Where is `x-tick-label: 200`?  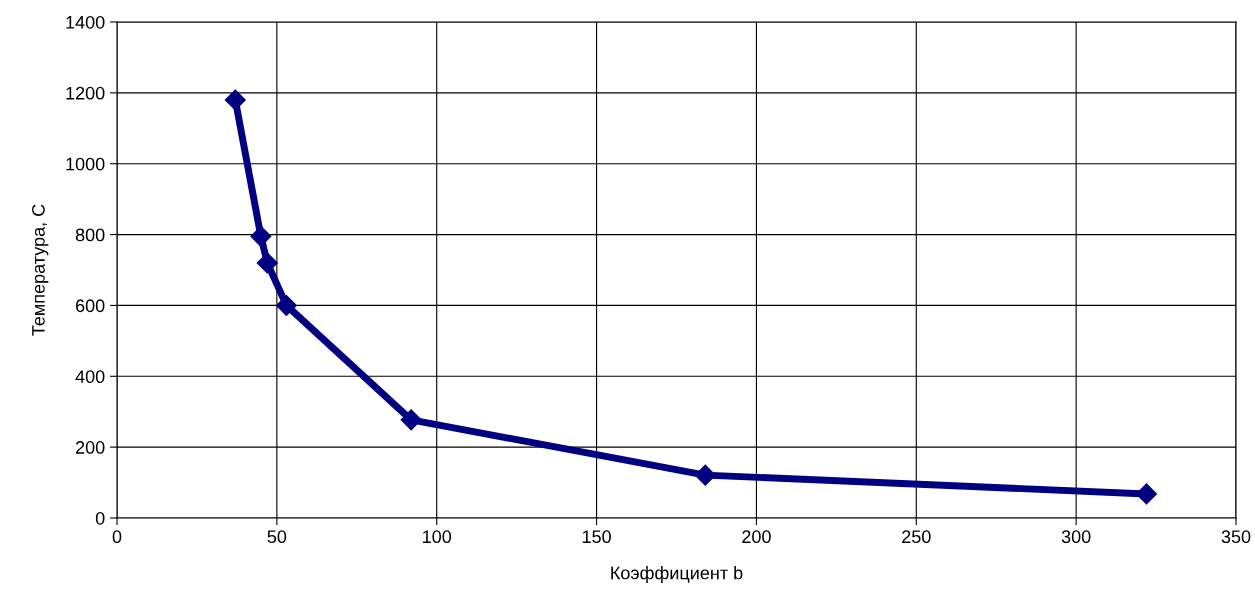
x-tick-label: 200 is located at coordinates (756, 537).